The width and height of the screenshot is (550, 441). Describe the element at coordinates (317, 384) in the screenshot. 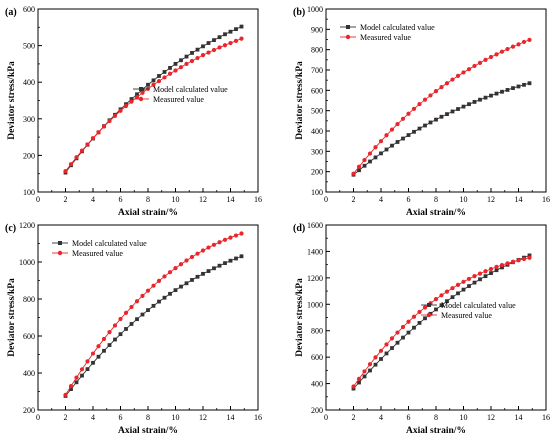

I see `y-tick-label: 400` at that location.